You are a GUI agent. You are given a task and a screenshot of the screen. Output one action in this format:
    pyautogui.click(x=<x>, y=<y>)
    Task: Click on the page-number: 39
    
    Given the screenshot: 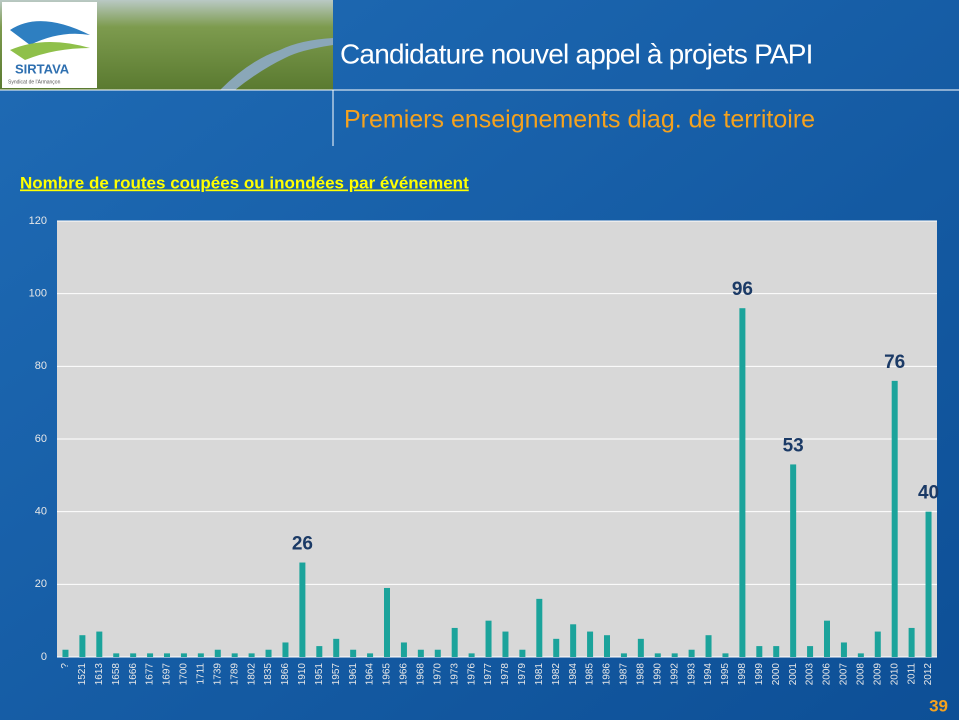 What is the action you would take?
    pyautogui.click(x=938, y=705)
    